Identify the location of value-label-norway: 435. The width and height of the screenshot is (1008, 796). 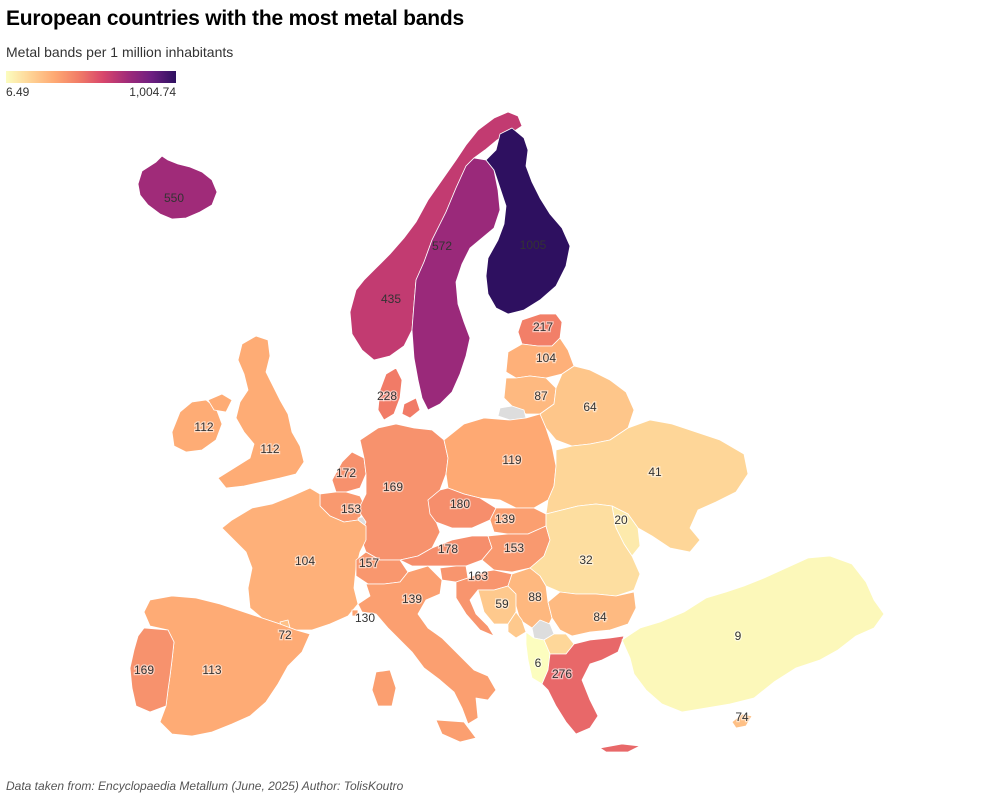
(391, 299).